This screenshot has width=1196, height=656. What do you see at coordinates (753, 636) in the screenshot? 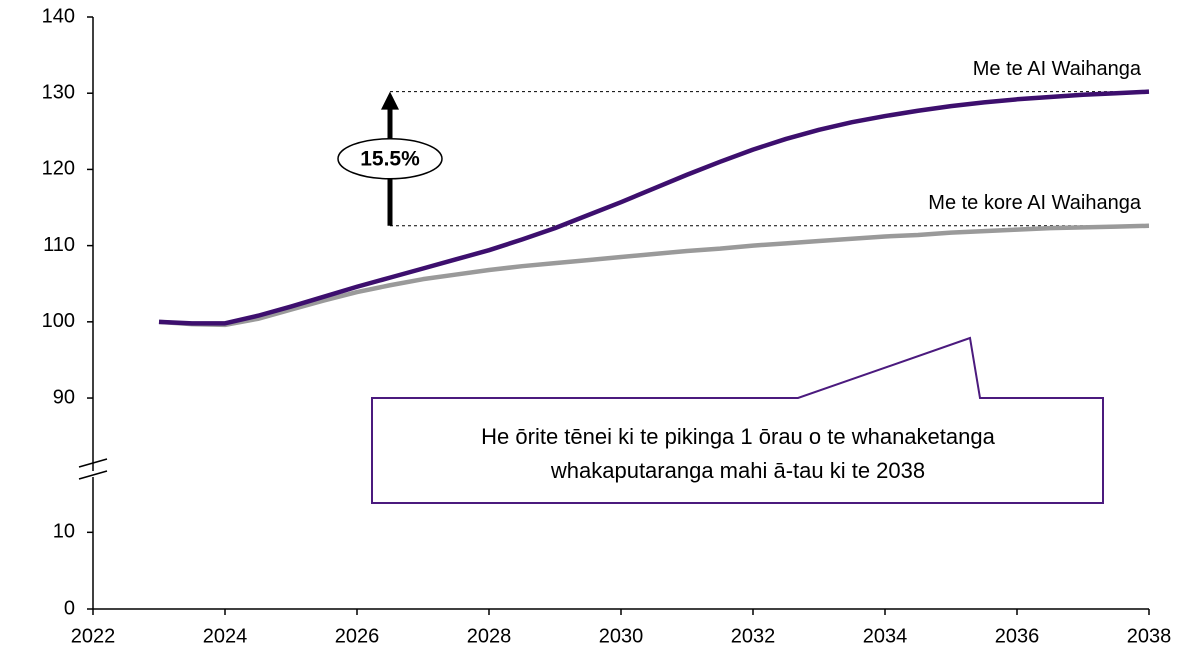
I see `x-tick-label: 2032` at bounding box center [753, 636].